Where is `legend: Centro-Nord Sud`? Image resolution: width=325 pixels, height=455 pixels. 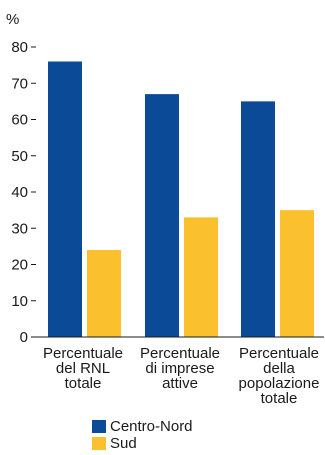 legend: Centro-Nord Sud is located at coordinates (142, 435).